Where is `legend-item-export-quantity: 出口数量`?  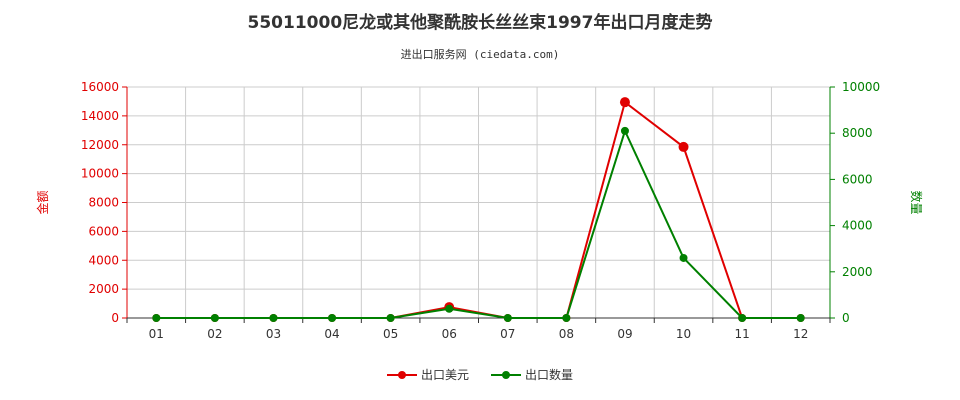 legend-item-export-quantity: 出口数量 is located at coordinates (532, 374).